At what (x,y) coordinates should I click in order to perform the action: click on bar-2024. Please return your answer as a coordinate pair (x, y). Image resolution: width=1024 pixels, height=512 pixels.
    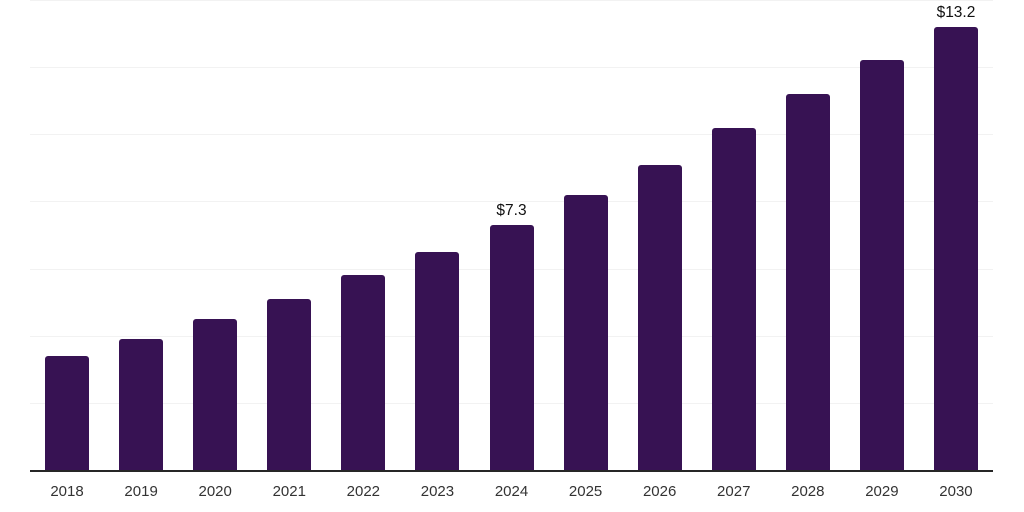
    Looking at the image, I should click on (511, 347).